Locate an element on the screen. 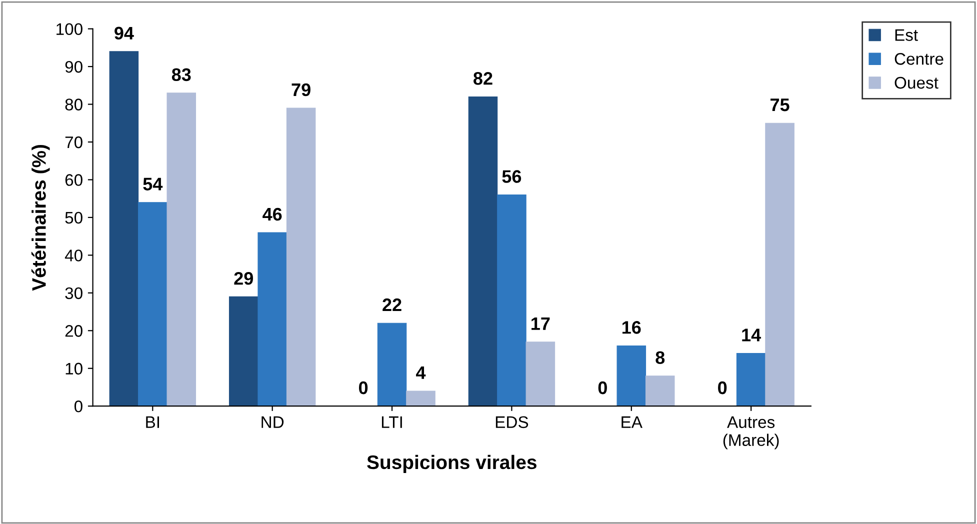 The width and height of the screenshot is (977, 524). y-tick-label: 50 is located at coordinates (73, 218).